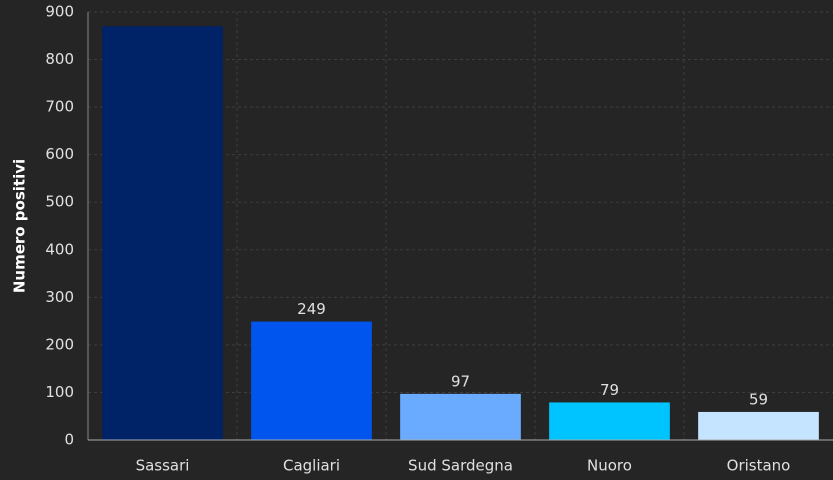  I want to click on value-label: 79, so click(609, 390).